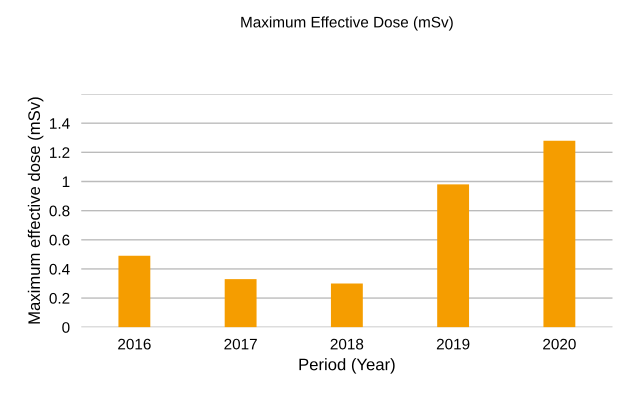  I want to click on x-tick-label: 2017, so click(240, 344).